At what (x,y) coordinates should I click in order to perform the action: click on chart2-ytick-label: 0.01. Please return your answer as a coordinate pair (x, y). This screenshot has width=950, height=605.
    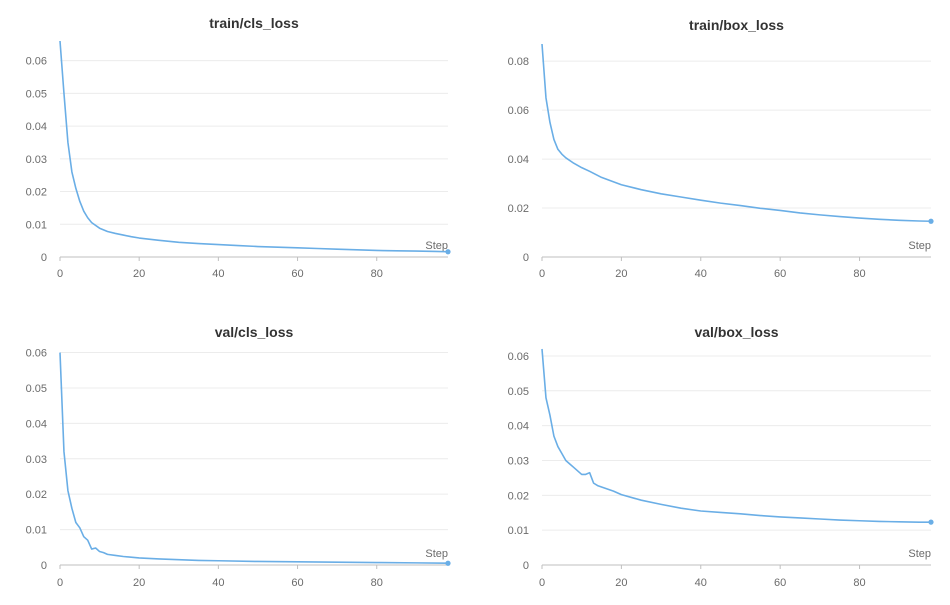
    Looking at the image, I should click on (36, 531).